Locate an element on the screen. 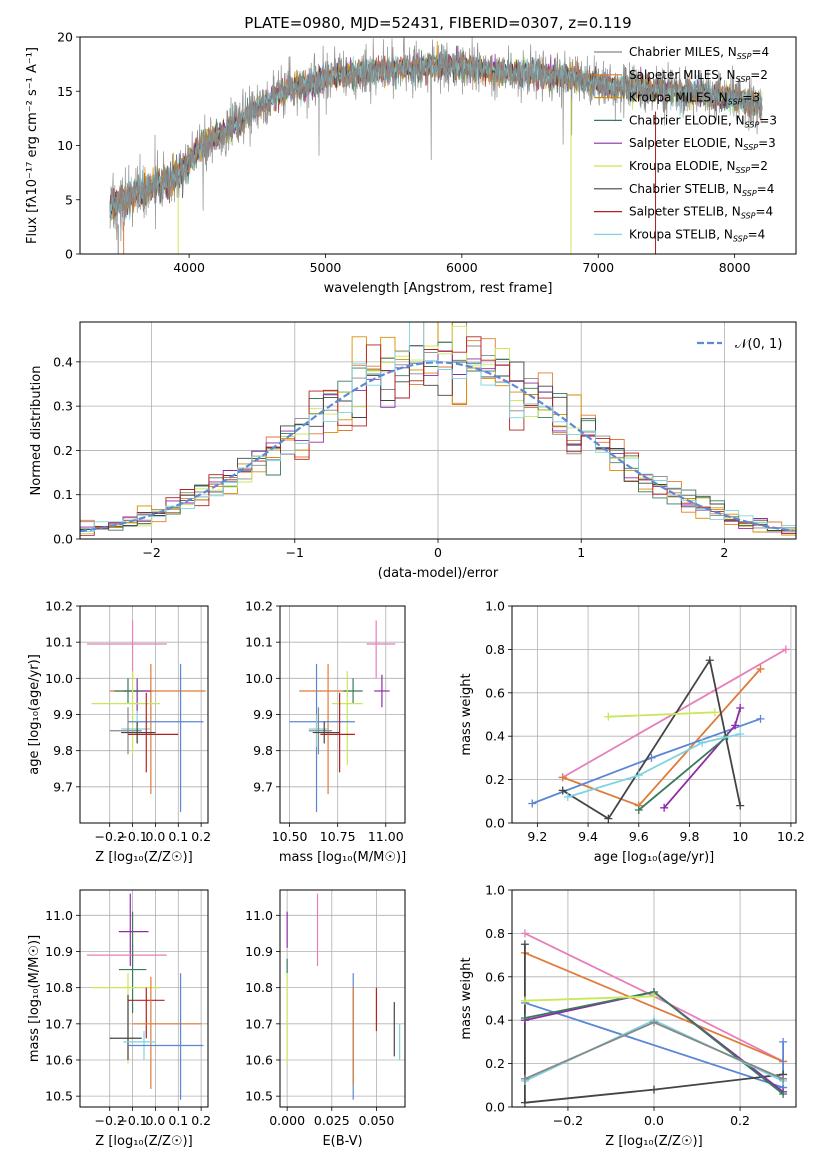 This screenshot has height=1170, width=819. spectrum-lines is located at coordinates (436, 145).